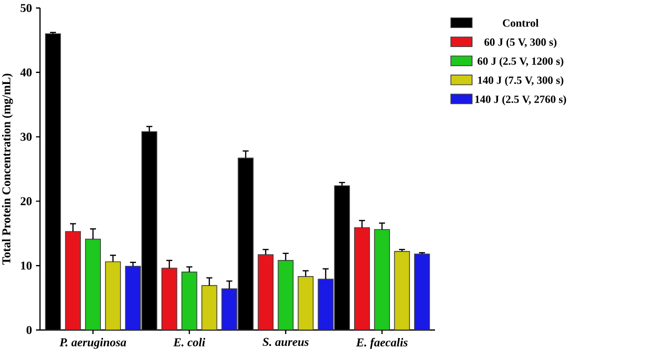 This screenshot has height=354, width=660. Describe the element at coordinates (26, 72) in the screenshot. I see `y-tick-label: 40` at that location.